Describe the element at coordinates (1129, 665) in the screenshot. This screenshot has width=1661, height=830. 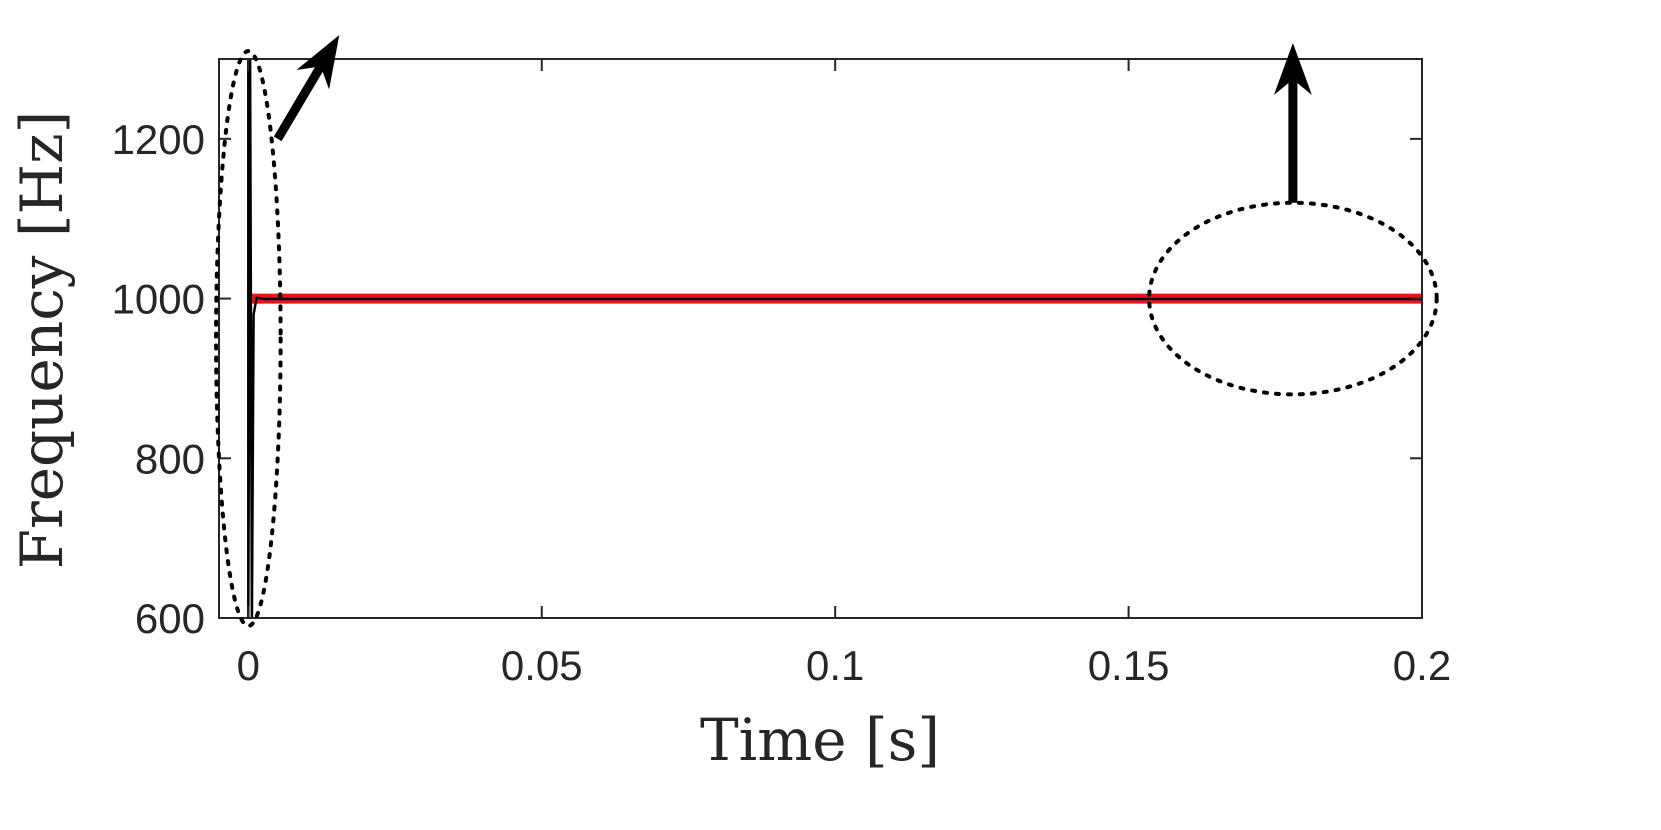
I see `x-tick-label: 0.15` at that location.